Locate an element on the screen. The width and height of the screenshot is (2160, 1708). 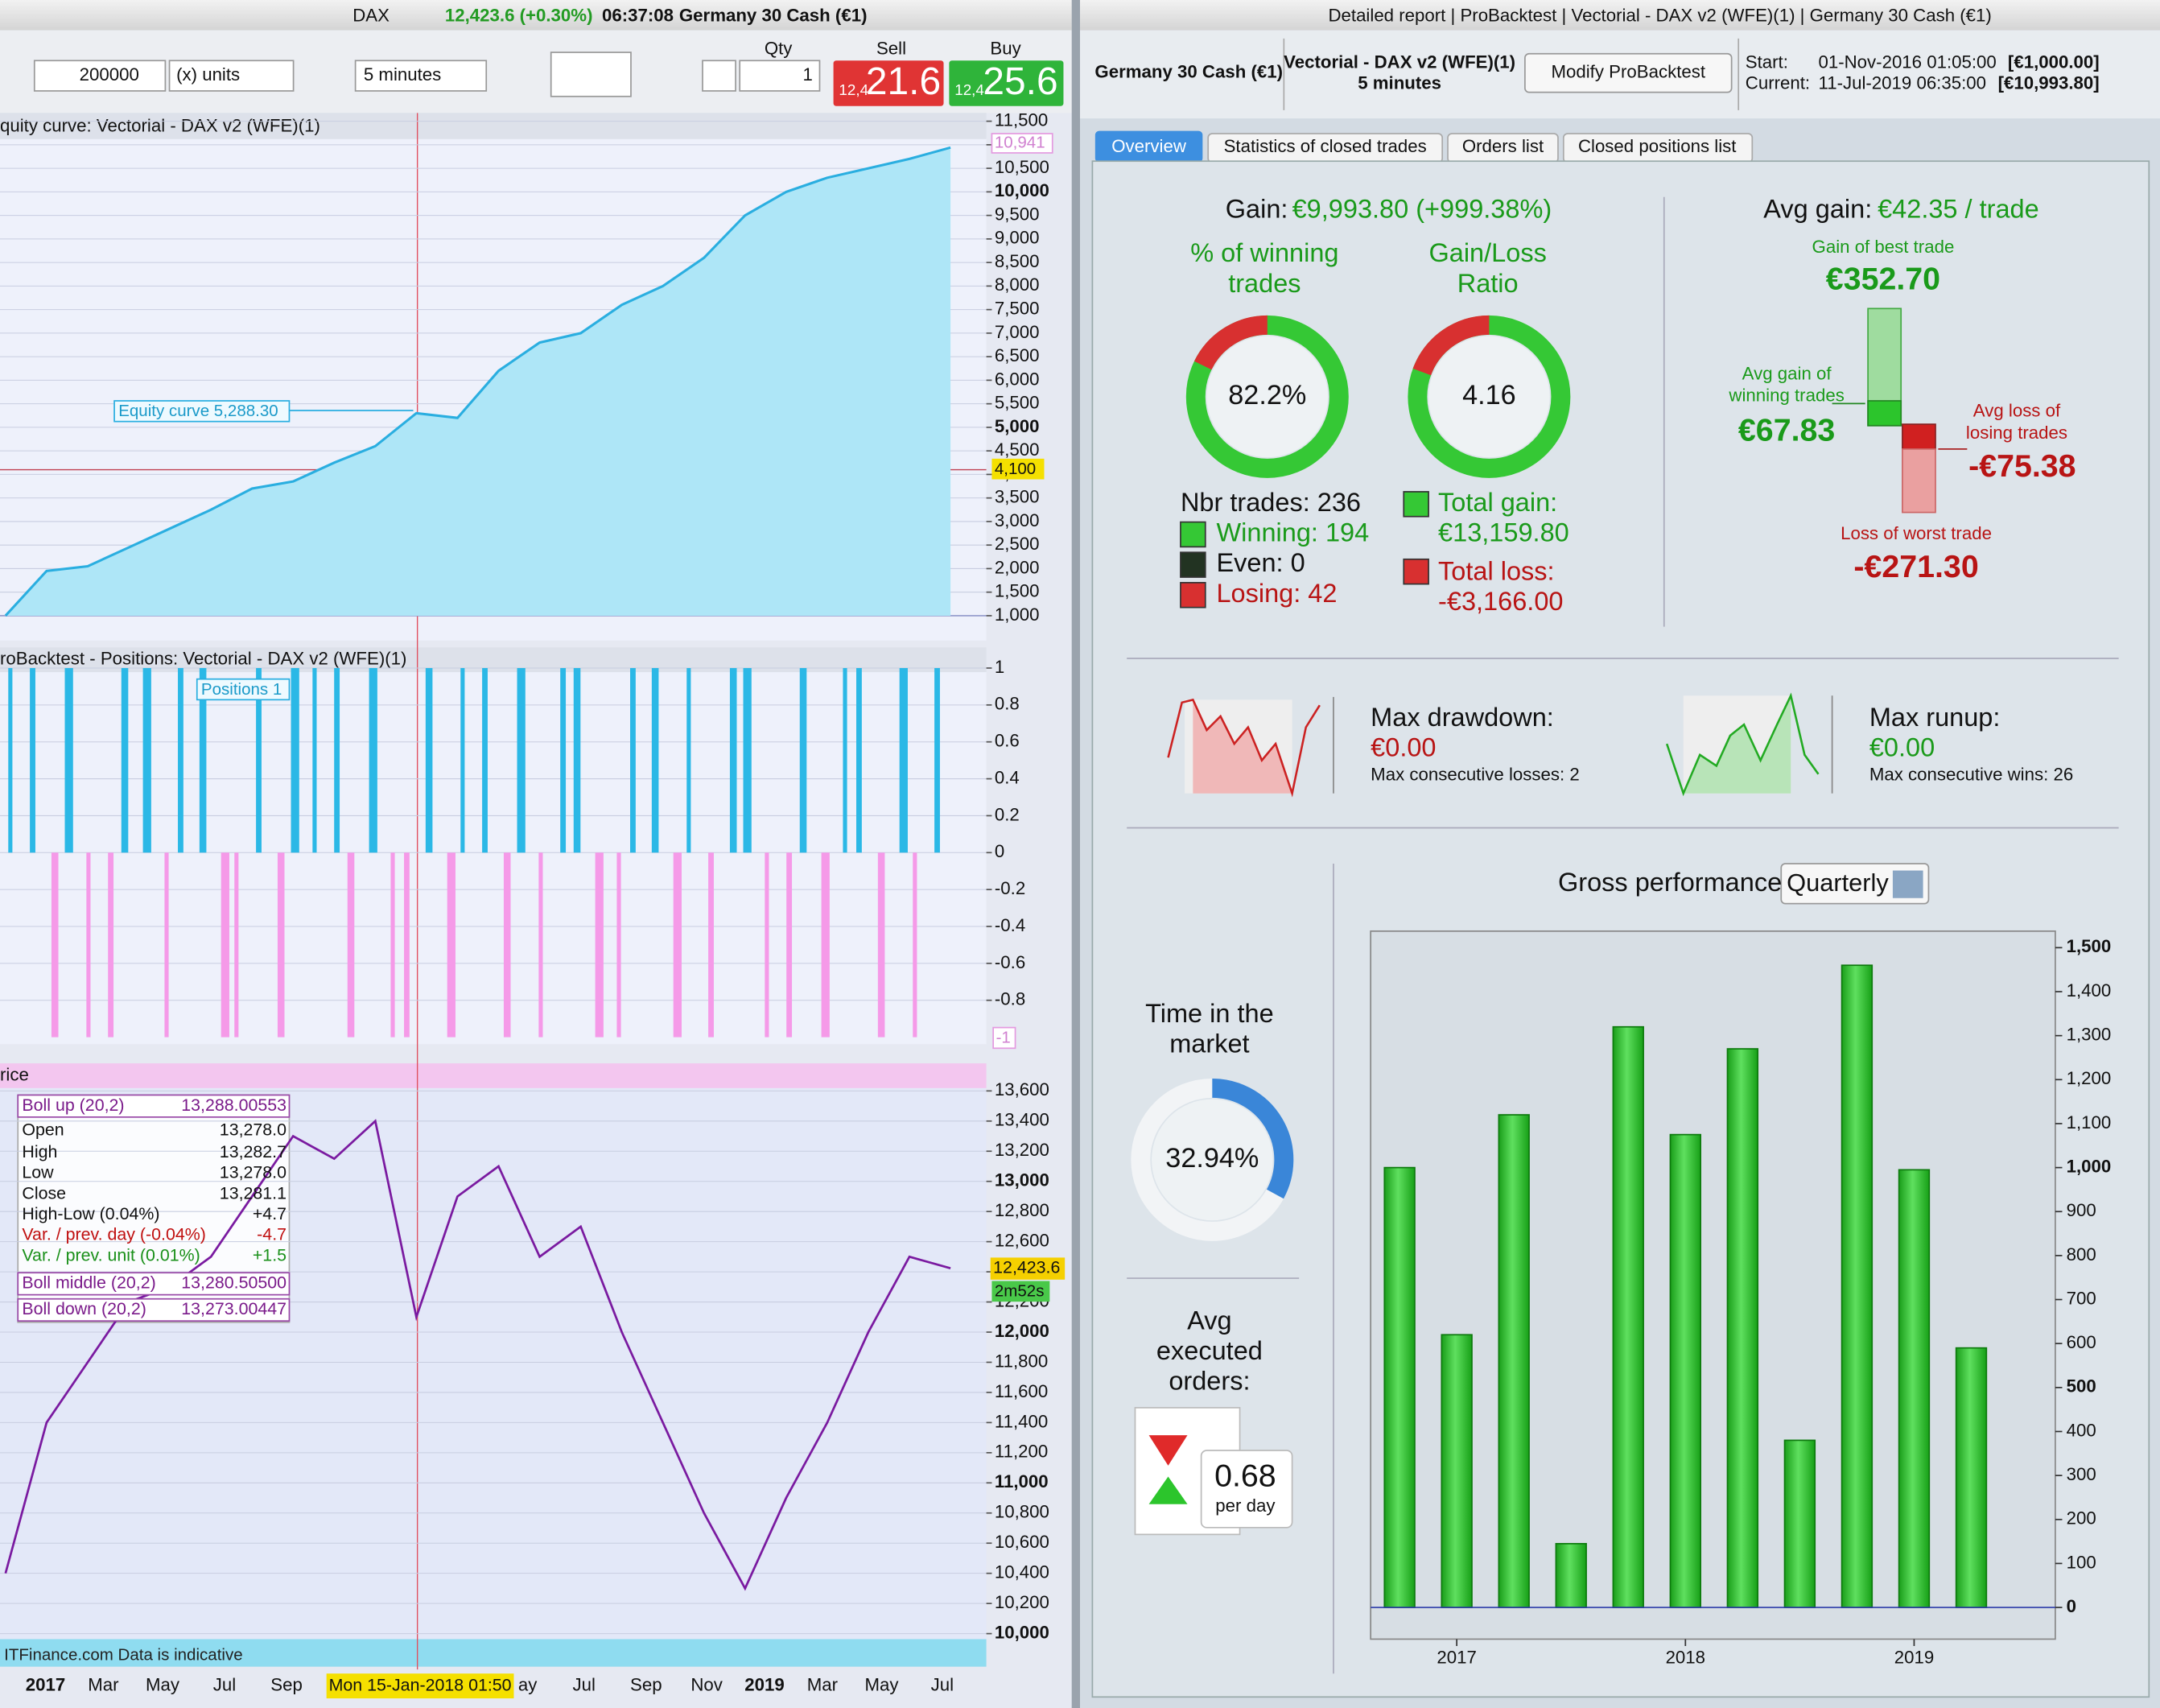
y-tick-label: 8,000 is located at coordinates (1017, 284).